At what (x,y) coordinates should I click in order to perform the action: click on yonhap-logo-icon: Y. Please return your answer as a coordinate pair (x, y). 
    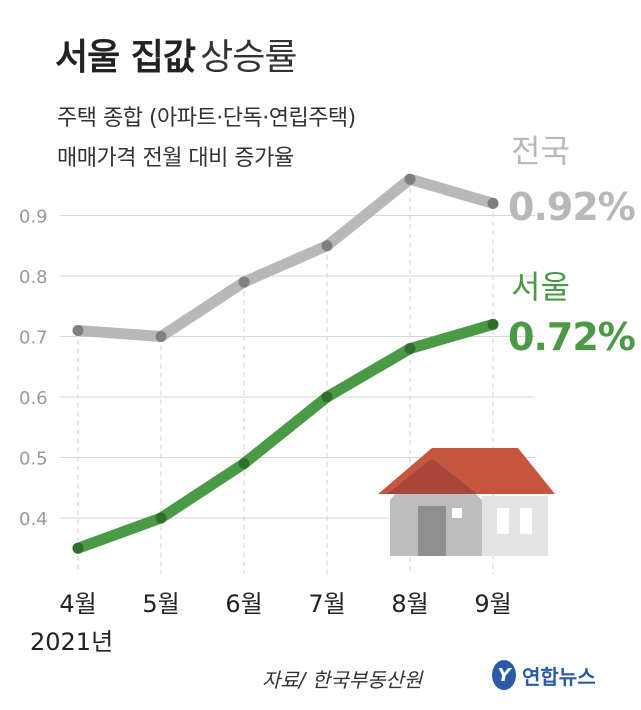
    Looking at the image, I should click on (504, 675).